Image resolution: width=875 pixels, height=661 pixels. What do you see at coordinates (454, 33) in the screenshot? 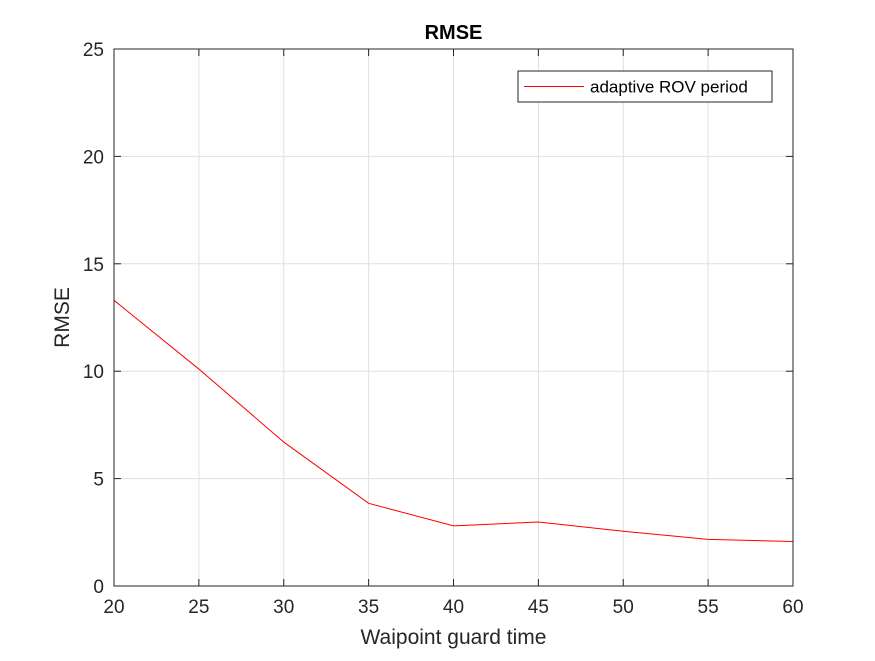
I see `chart-title: RMSE` at bounding box center [454, 33].